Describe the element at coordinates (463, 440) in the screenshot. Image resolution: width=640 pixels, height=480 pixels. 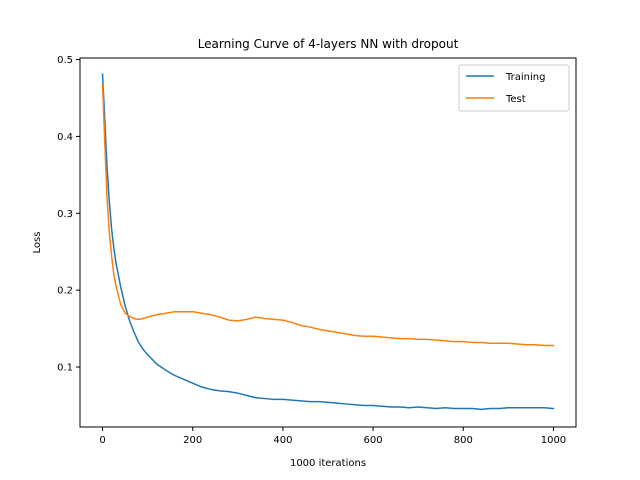
I see `x-tick-label: 800` at that location.